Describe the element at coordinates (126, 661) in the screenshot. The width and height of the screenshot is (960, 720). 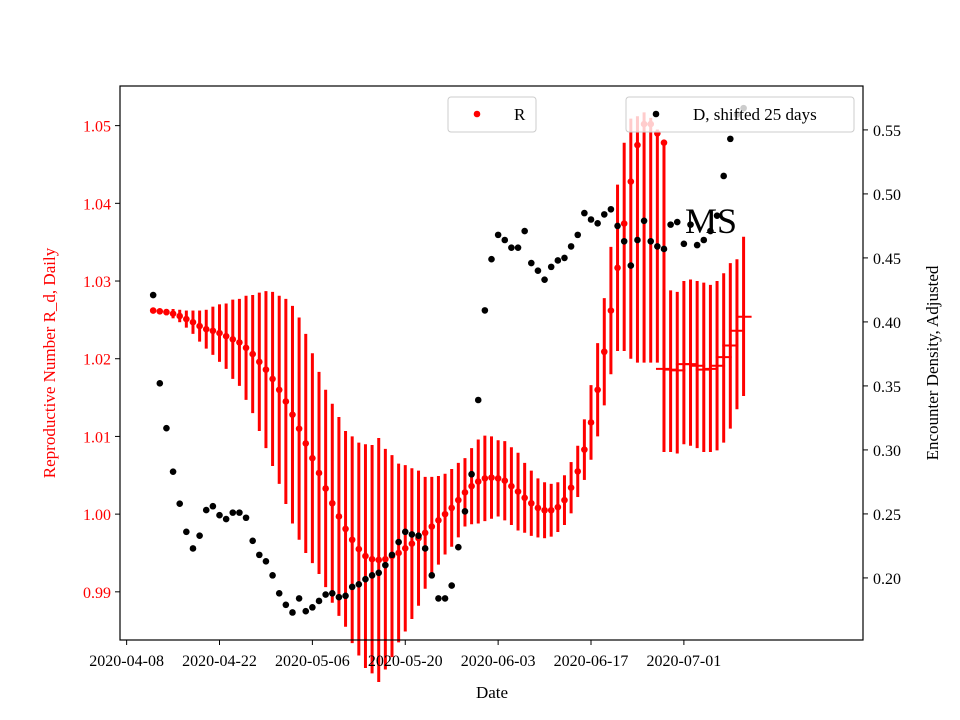
I see `x-tick-label: 2020-04-08` at that location.